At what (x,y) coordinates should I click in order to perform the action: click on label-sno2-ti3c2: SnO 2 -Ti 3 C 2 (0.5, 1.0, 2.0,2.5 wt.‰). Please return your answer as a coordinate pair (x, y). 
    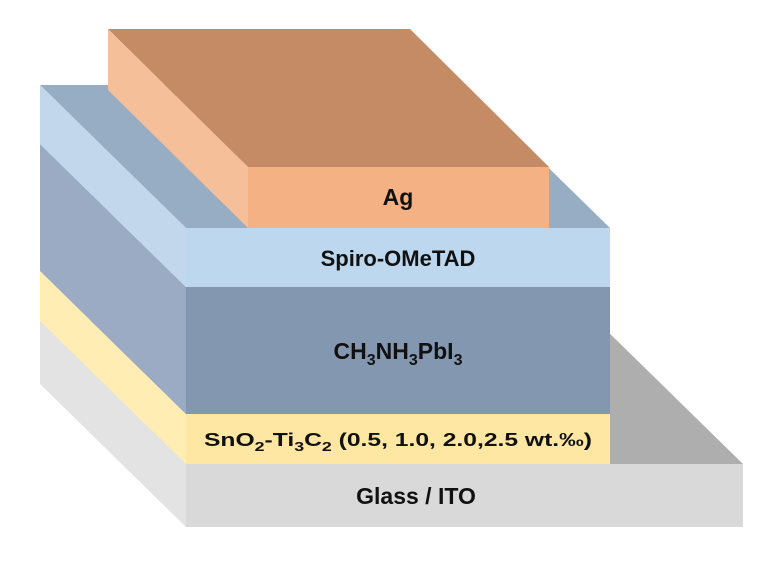
    Looking at the image, I should click on (398, 442).